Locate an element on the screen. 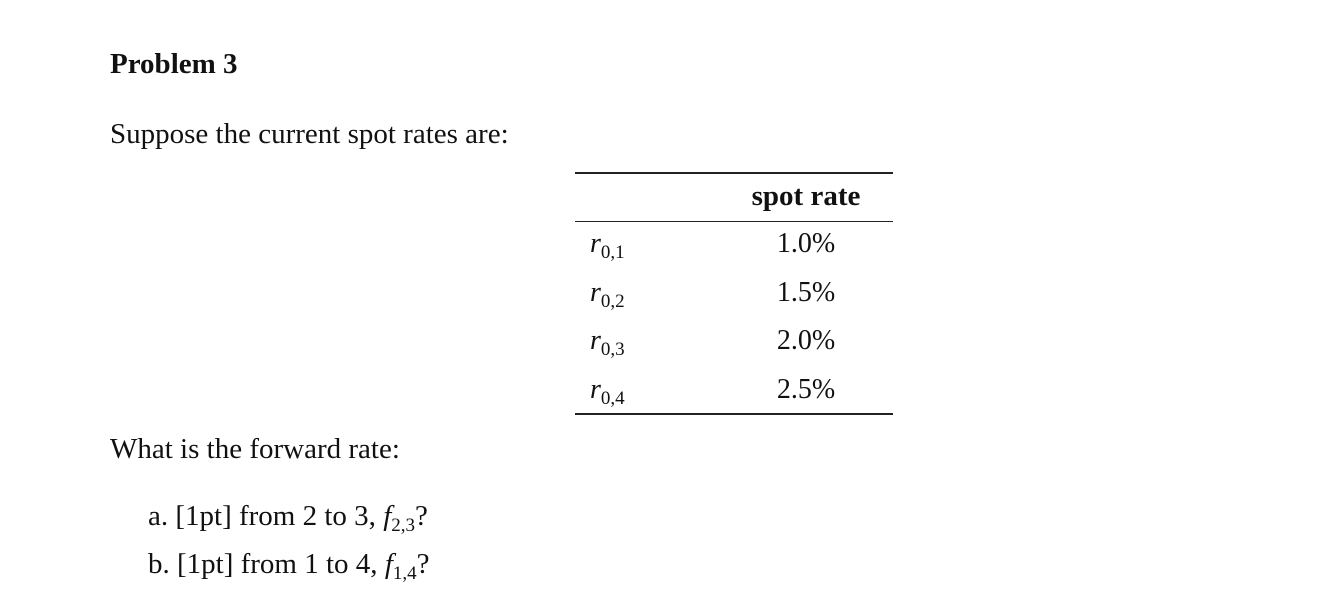 Image resolution: width=1338 pixels, height=616 pixels. row-symbol: r0,1 is located at coordinates (607, 245).